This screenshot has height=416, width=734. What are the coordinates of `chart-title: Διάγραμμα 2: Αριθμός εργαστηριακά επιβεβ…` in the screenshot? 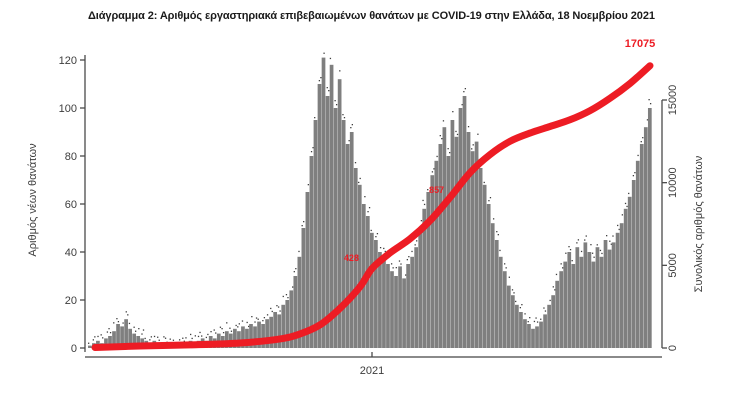 It's located at (371, 16).